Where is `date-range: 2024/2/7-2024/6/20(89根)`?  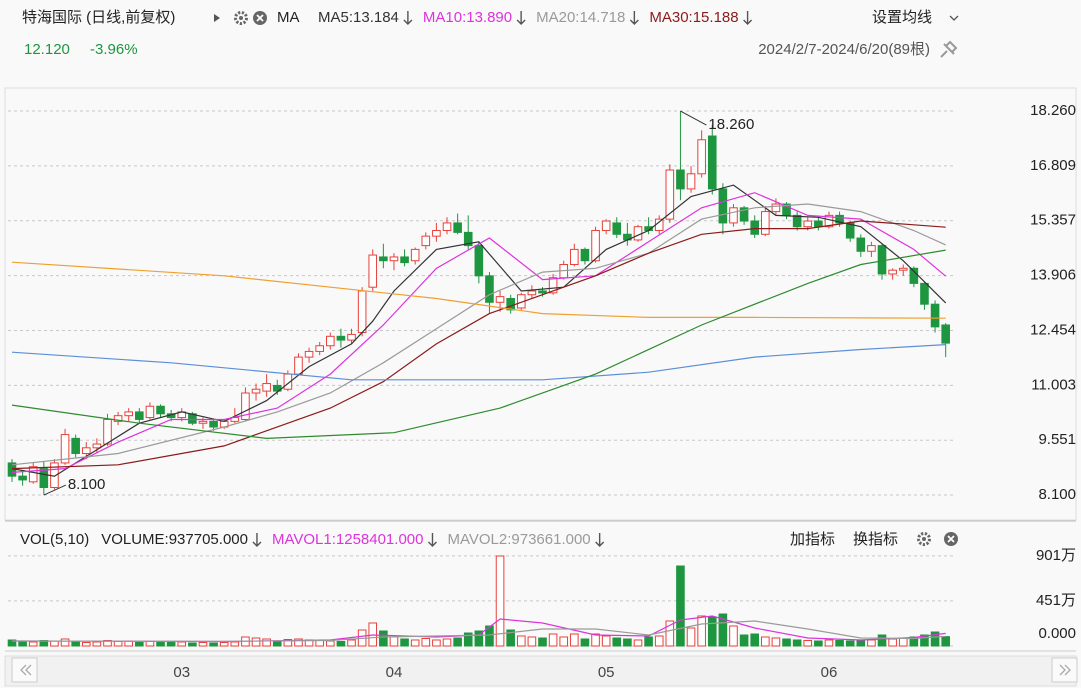 date-range: 2024/2/7-2024/6/20(89根) is located at coordinates (844, 49).